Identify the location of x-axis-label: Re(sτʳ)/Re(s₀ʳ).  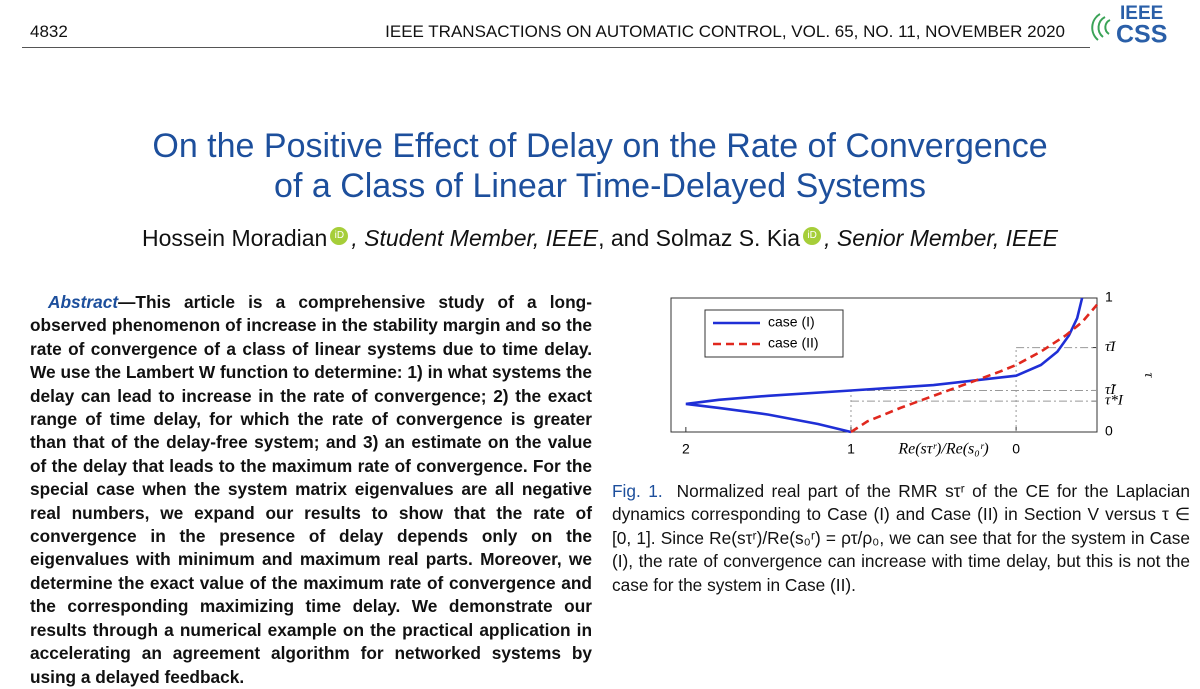
(942, 449).